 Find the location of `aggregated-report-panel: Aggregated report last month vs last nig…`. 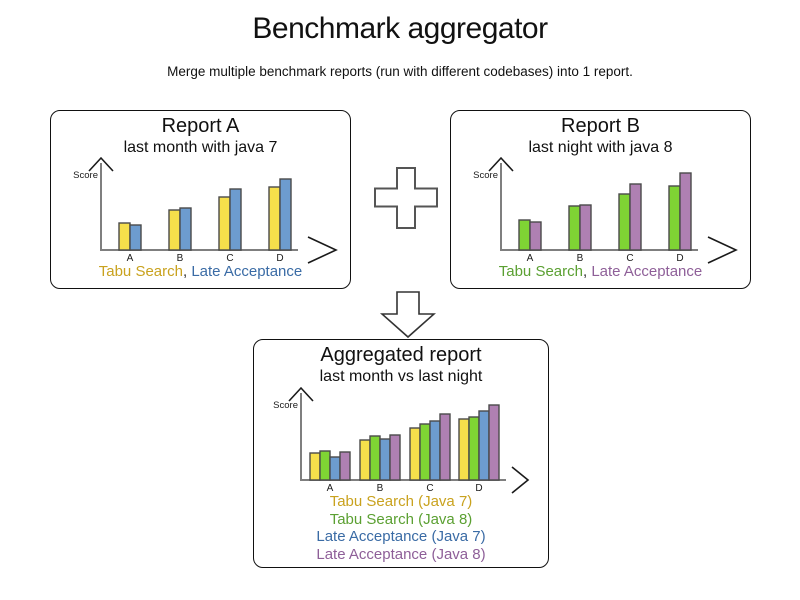

aggregated-report-panel: Aggregated report last month vs last nig… is located at coordinates (401, 453).